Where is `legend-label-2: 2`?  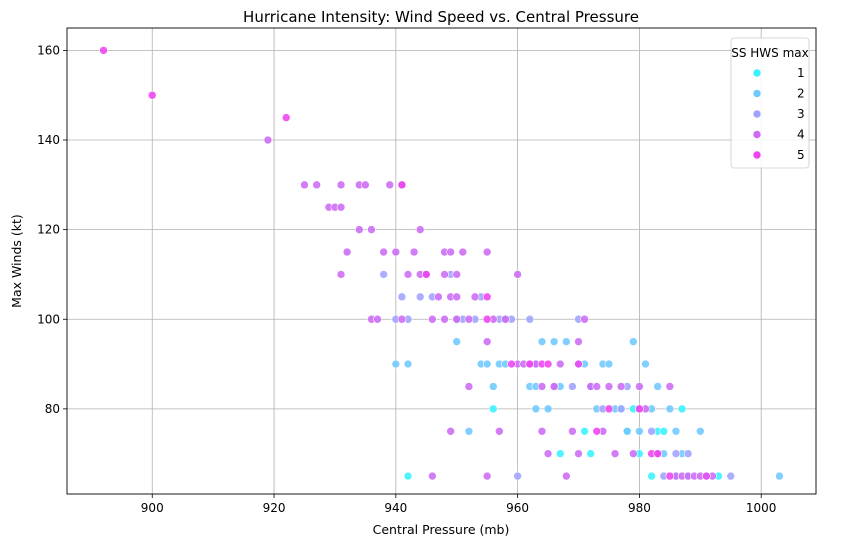
legend-label-2: 2 is located at coordinates (801, 94).